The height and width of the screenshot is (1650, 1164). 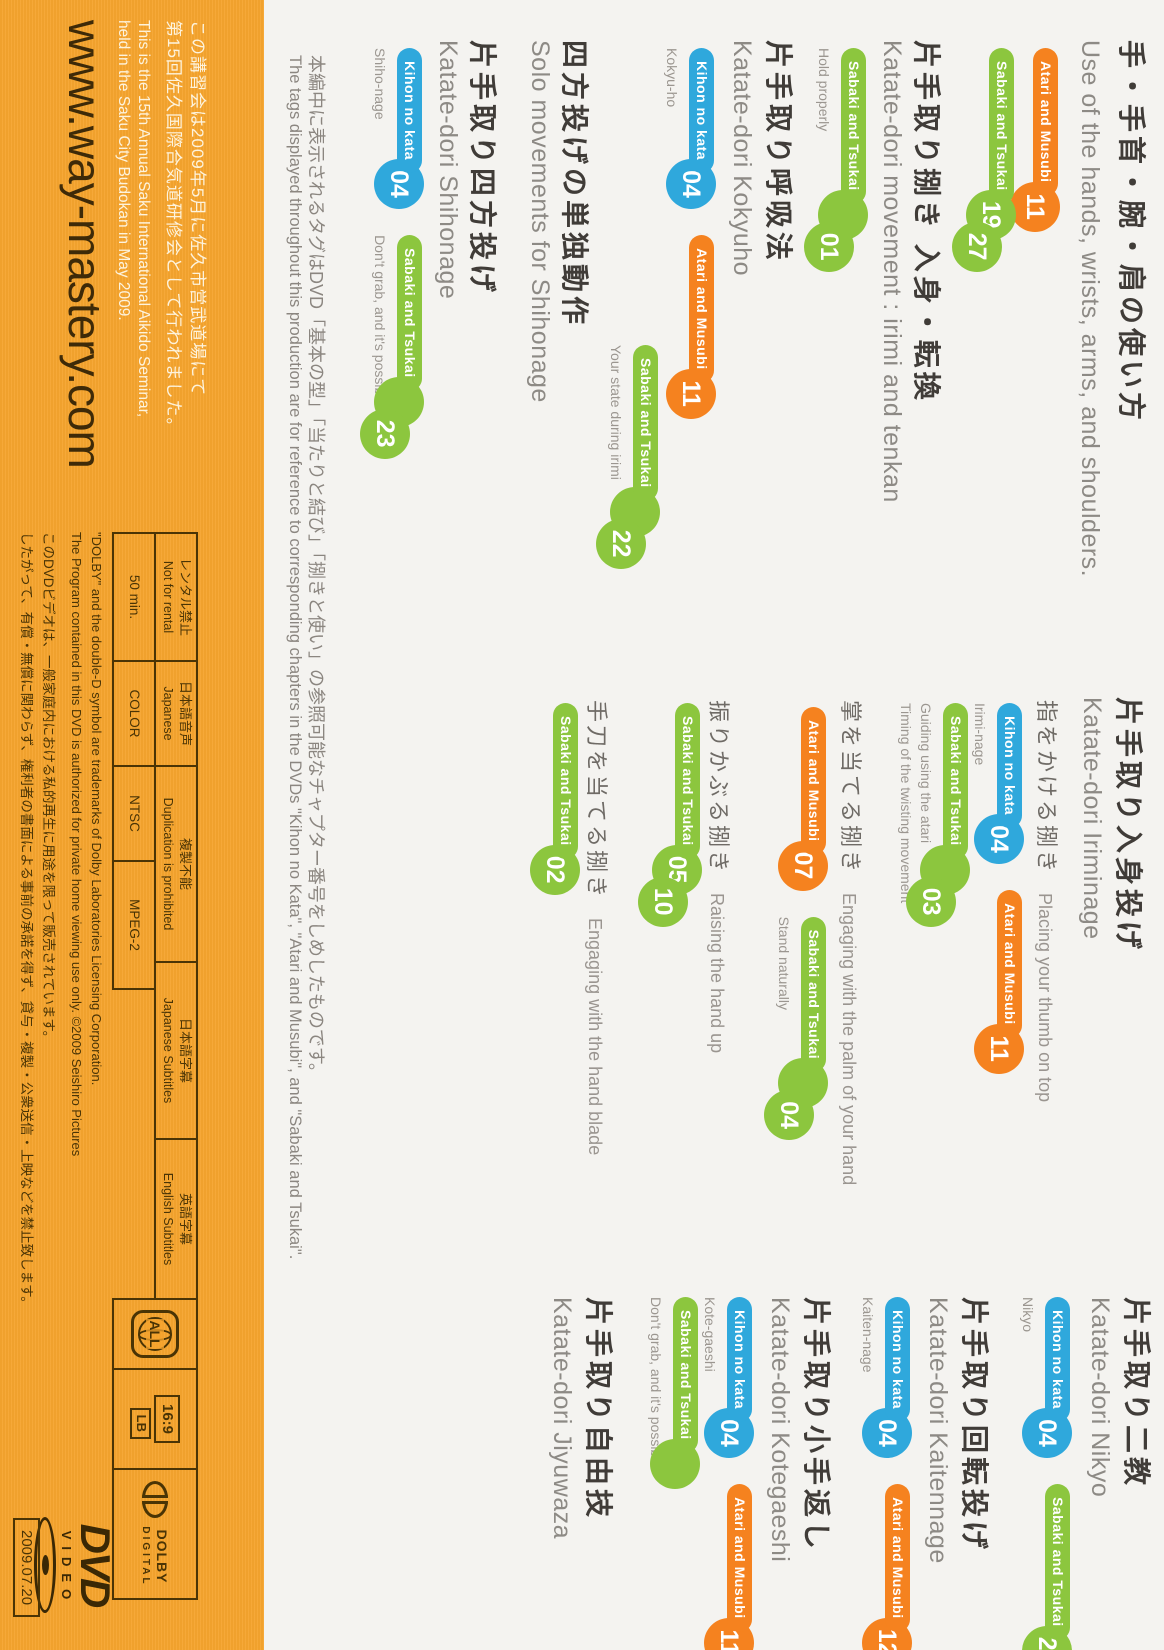 I want to click on tag-row: Atari and Musubi 11, so click(x=1035, y=140).